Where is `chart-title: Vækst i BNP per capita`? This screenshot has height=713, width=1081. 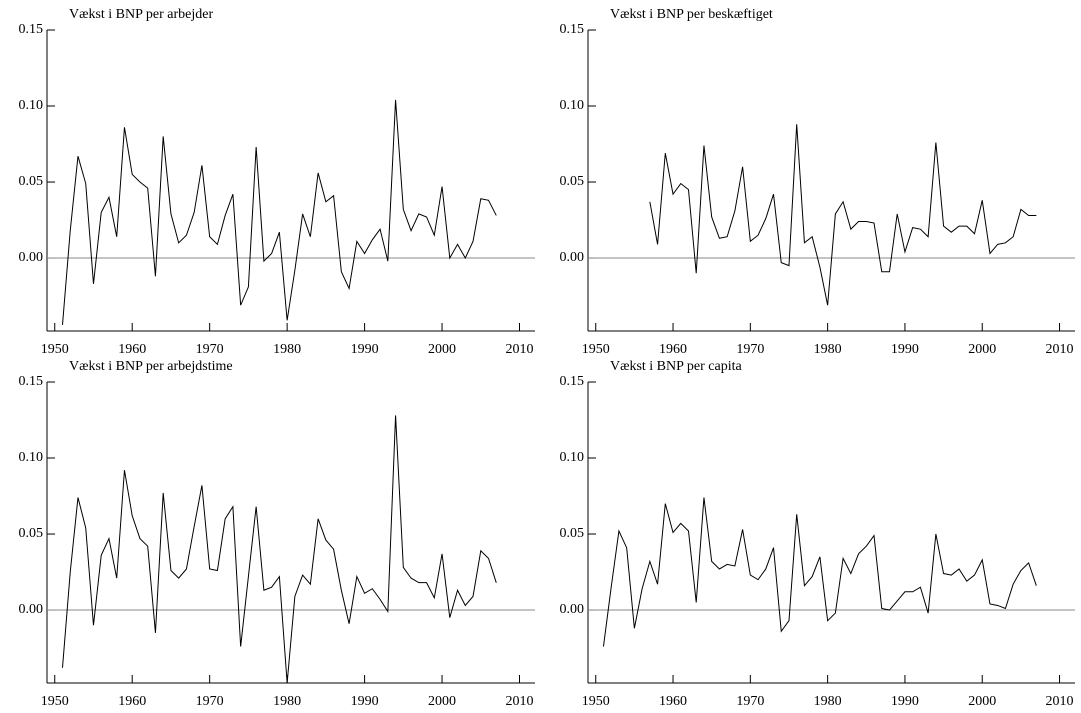
chart-title: Vækst i BNP per capita is located at coordinates (676, 366).